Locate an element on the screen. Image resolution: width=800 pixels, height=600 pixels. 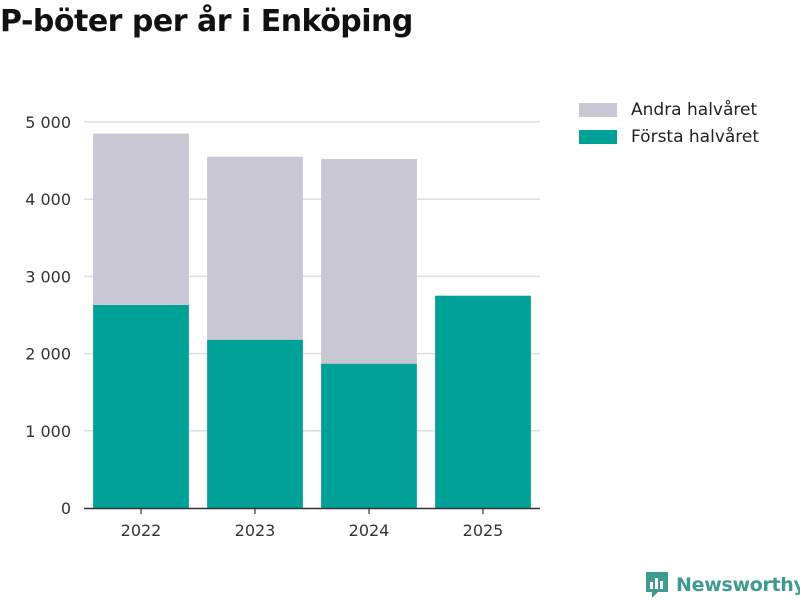
legend: Andra halvåret Första halvåret is located at coordinates (669, 123).